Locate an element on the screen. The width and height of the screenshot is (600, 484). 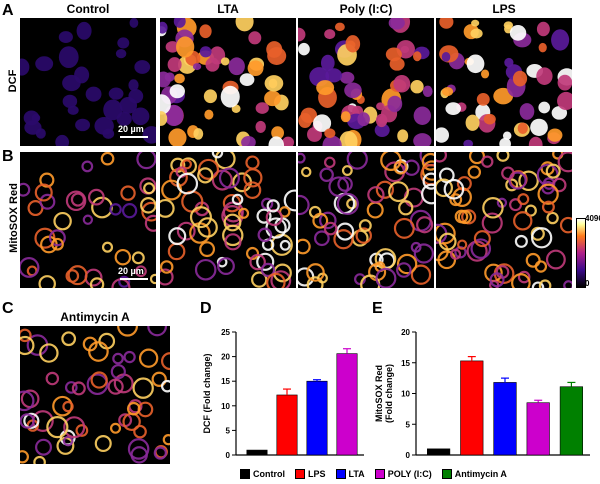
cells-mitosox-control is located at coordinates (88, 220).